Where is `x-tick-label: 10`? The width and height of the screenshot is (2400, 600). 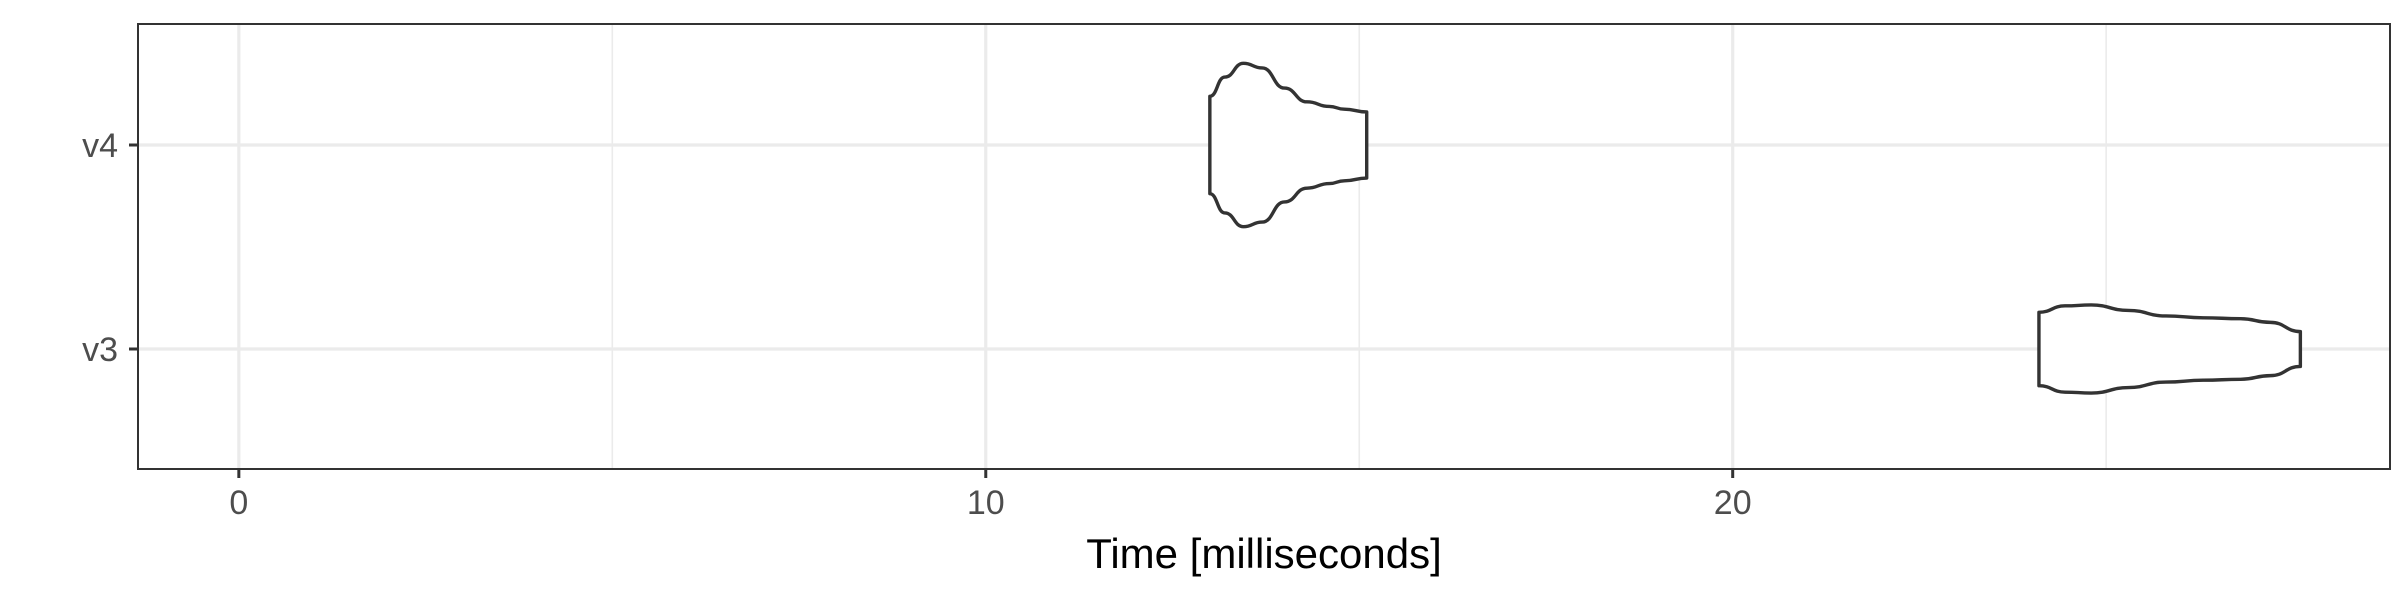
x-tick-label: 10 is located at coordinates (986, 503).